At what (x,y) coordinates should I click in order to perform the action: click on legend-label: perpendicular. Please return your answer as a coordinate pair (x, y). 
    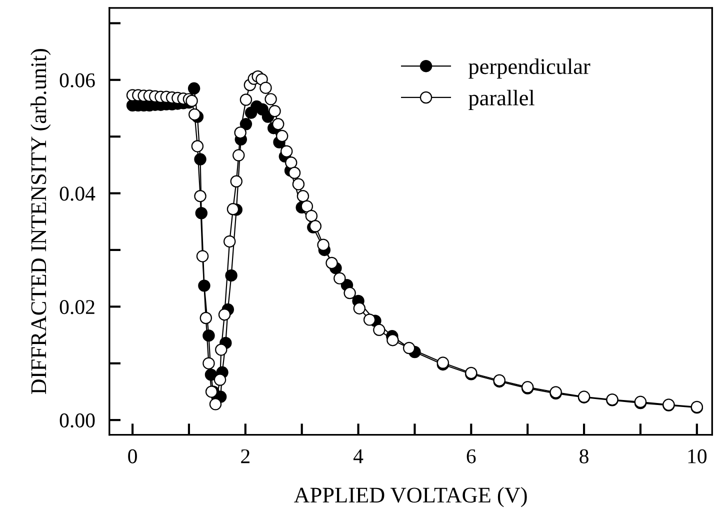
    Looking at the image, I should click on (529, 68).